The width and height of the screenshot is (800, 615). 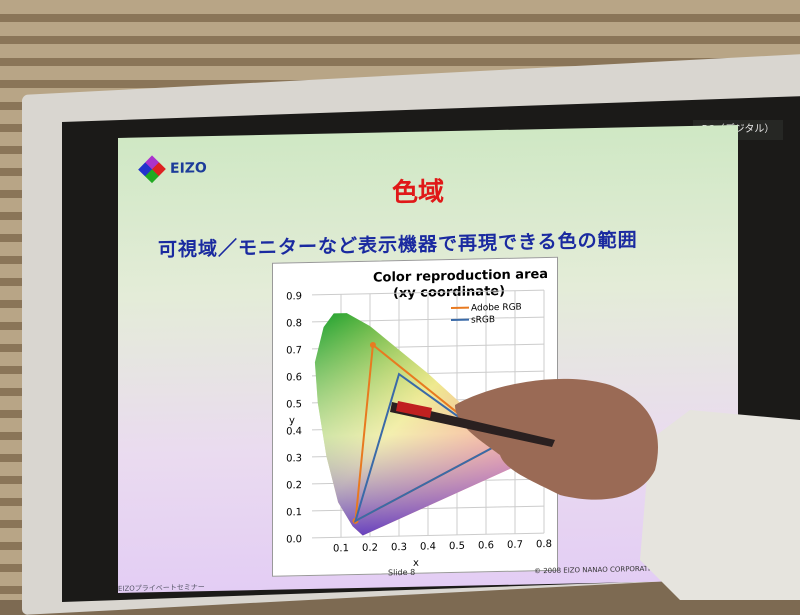 I want to click on logo-text: EIZO, so click(x=188, y=168).